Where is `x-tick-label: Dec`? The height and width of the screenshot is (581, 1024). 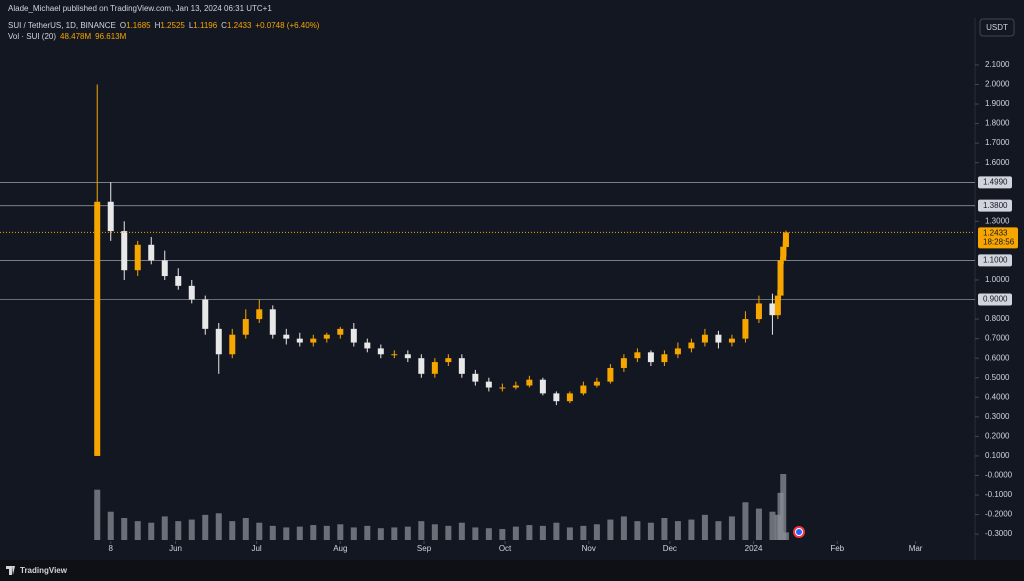
x-tick-label: Dec is located at coordinates (670, 548).